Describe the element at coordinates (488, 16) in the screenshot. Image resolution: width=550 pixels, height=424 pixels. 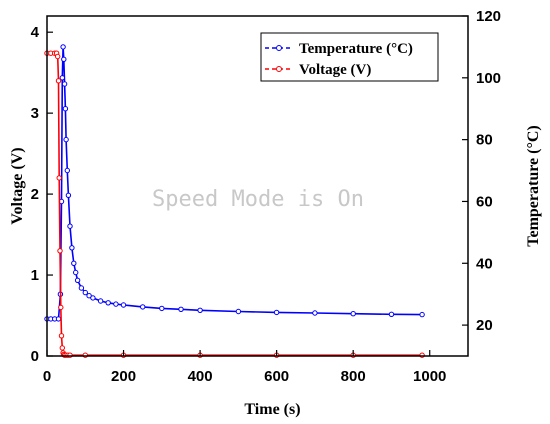
I see `y-right-tick-label: 120` at that location.